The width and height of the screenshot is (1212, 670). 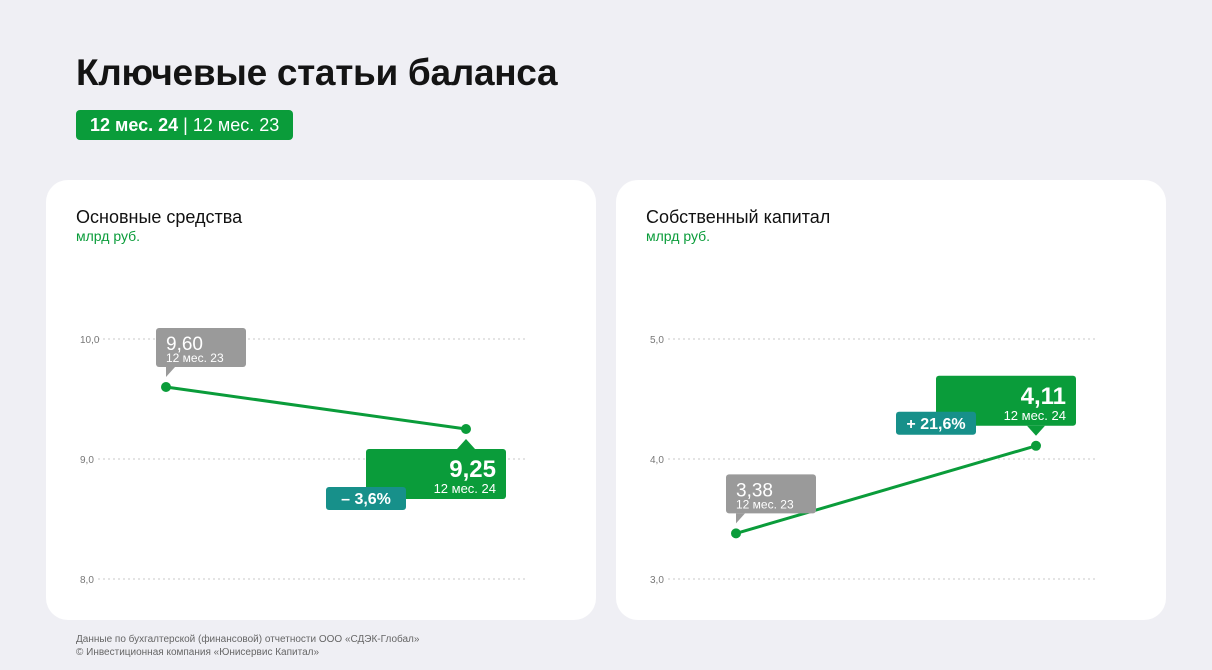 I want to click on data-label-previous: 3,38, so click(x=754, y=490).